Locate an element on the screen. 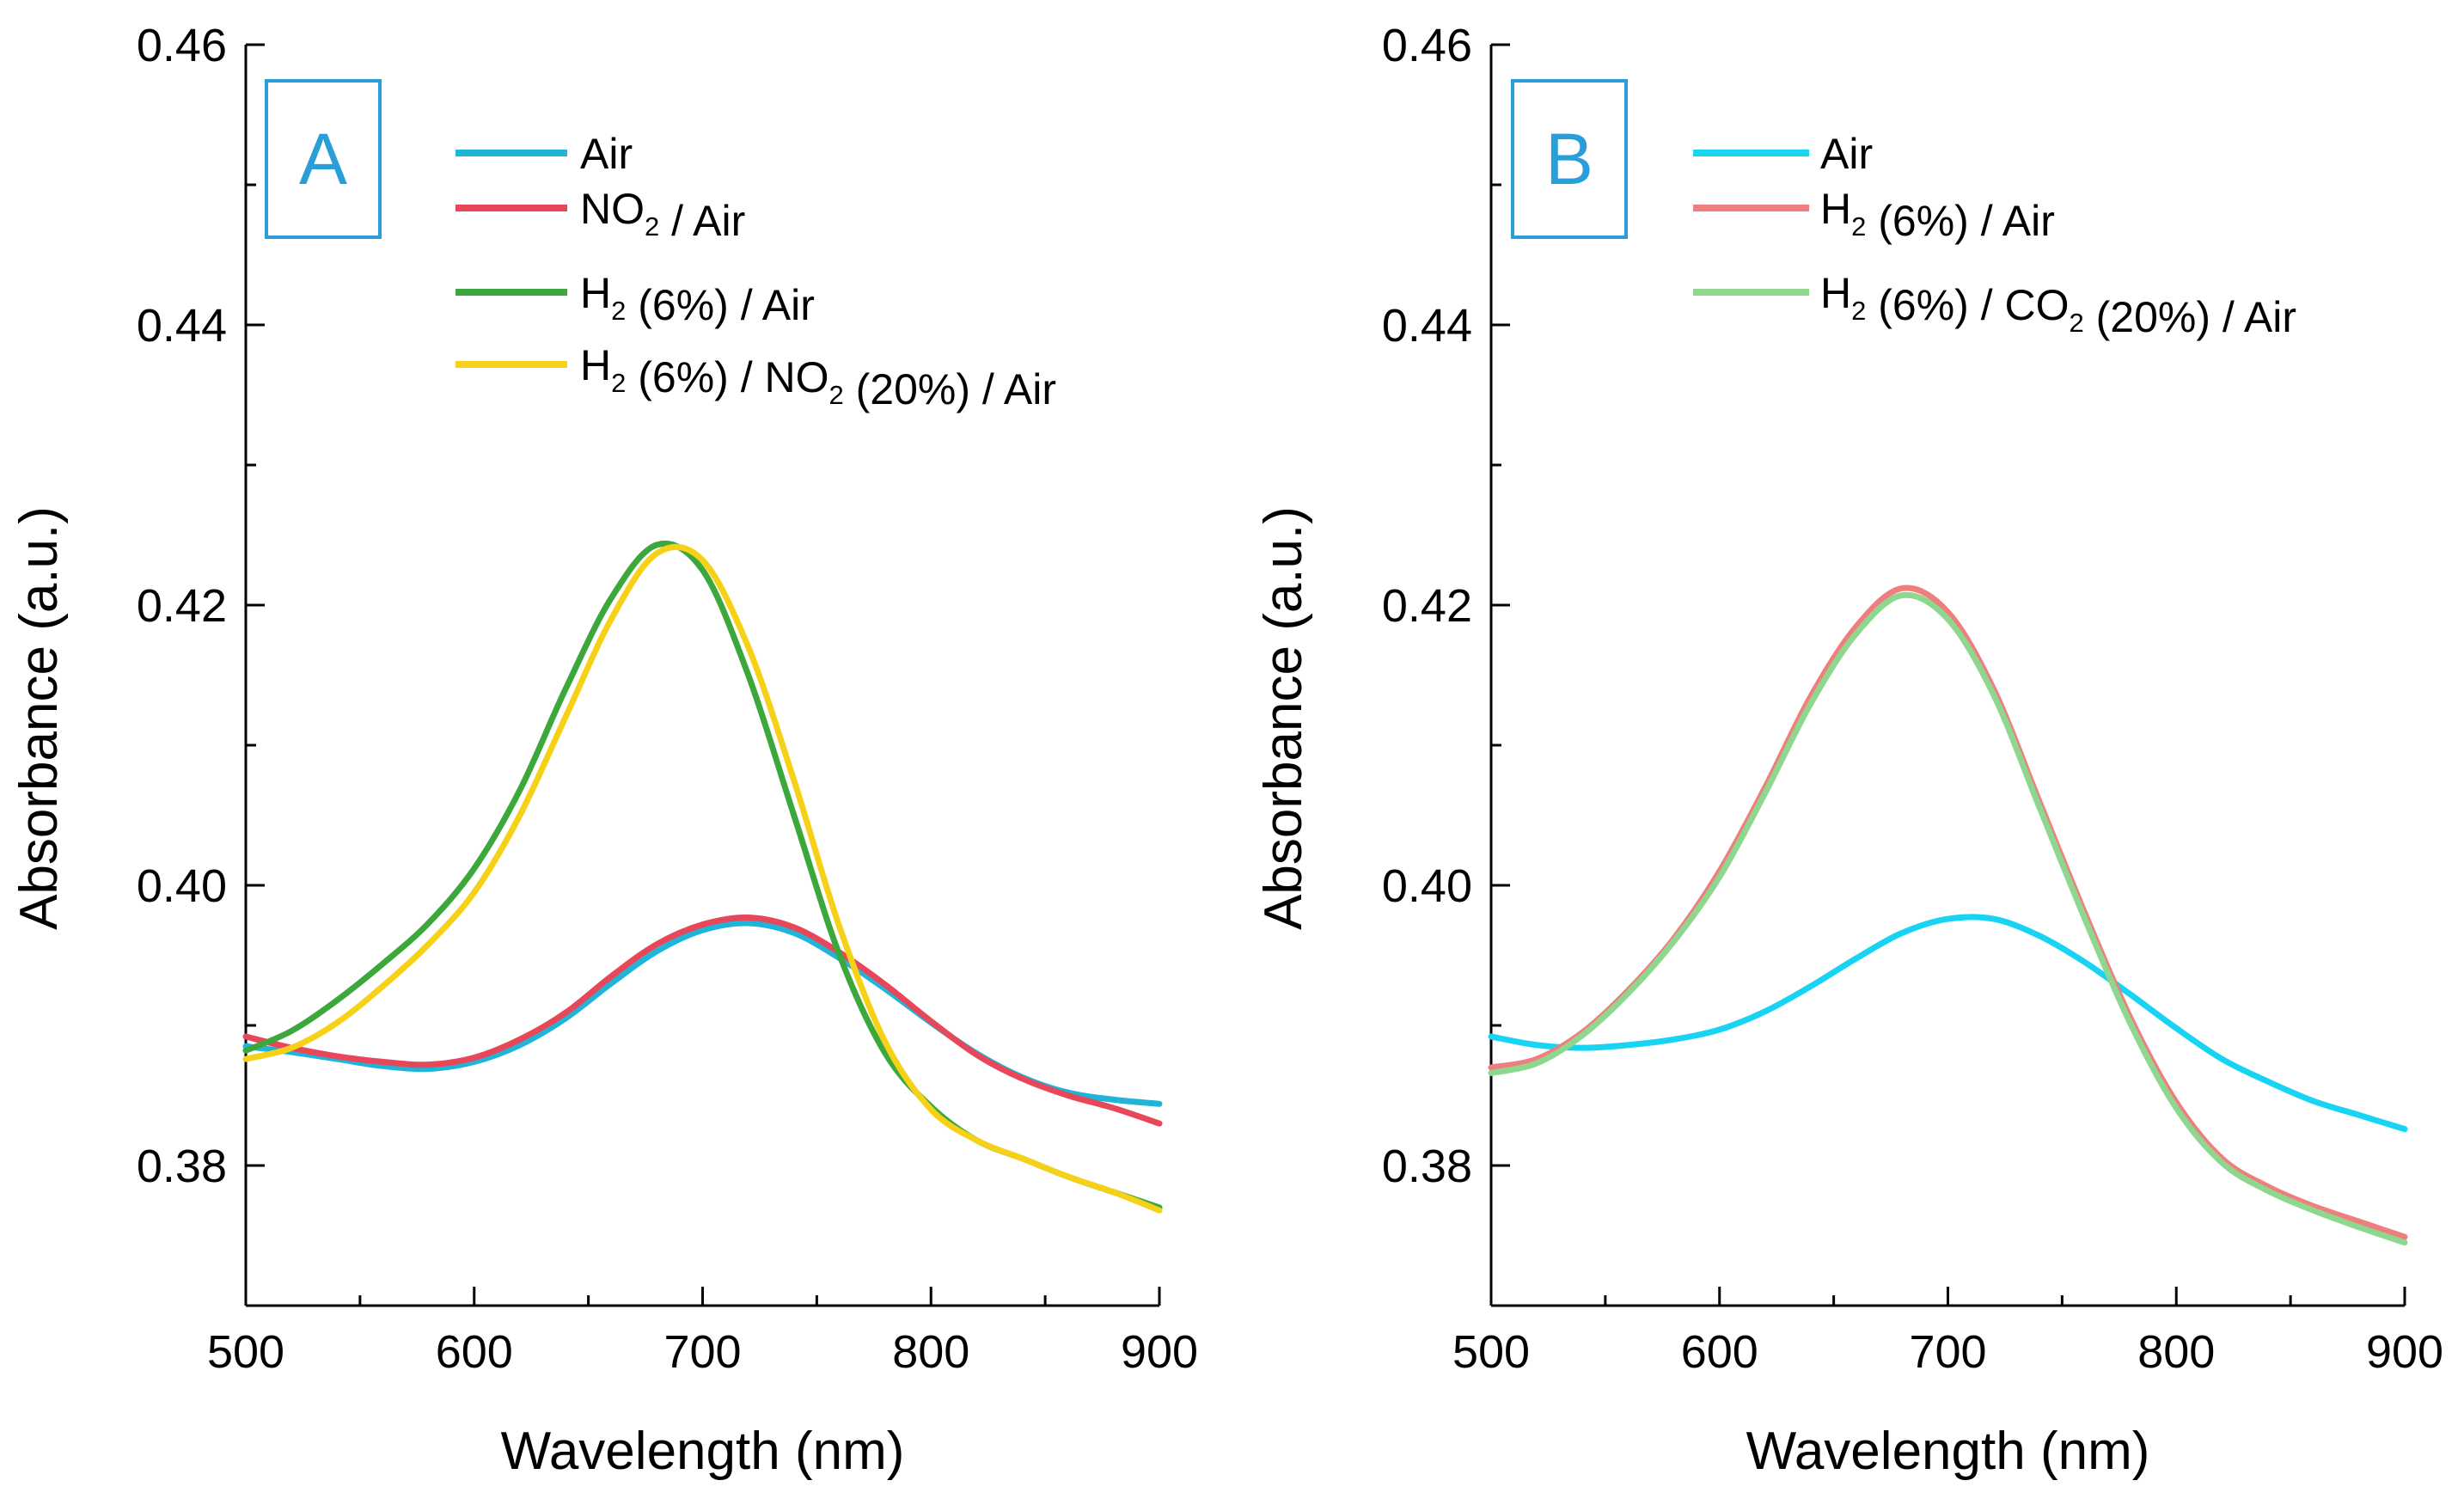  legend-label-2: H2 (6%) / Air is located at coordinates (1937, 215).